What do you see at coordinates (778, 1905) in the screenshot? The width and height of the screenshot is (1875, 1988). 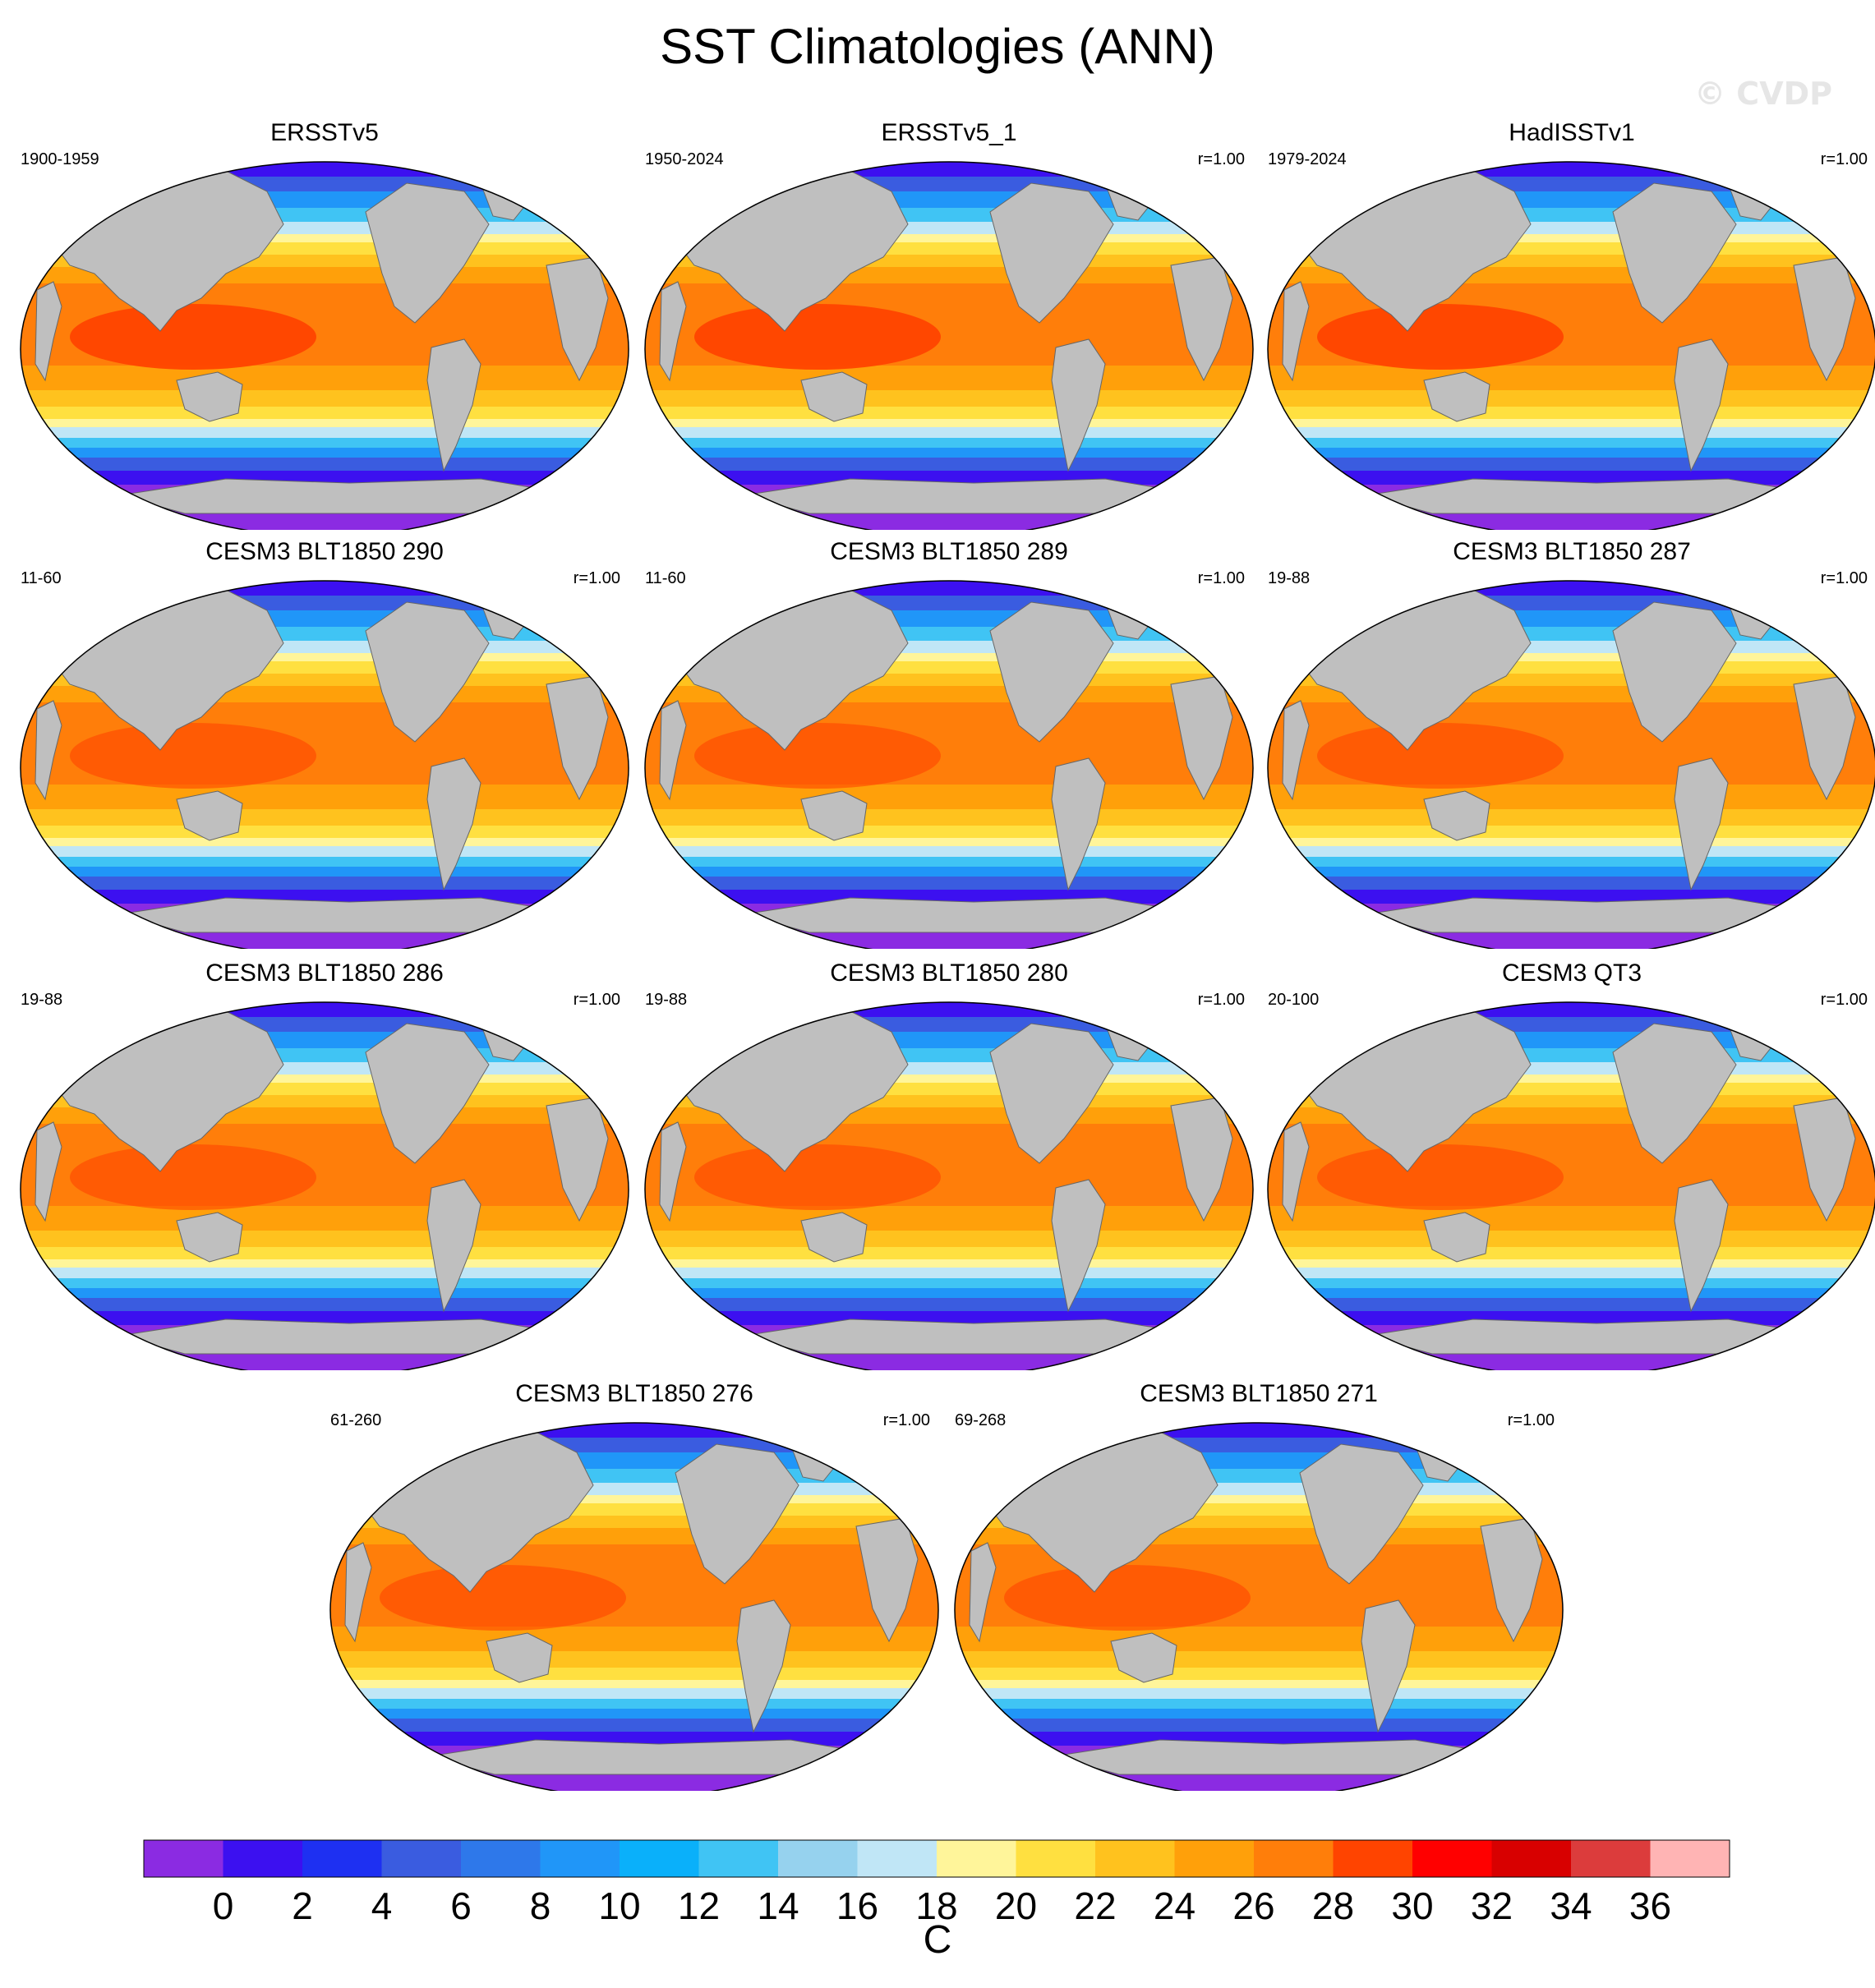 I see `colorbar-tick-label: 14` at bounding box center [778, 1905].